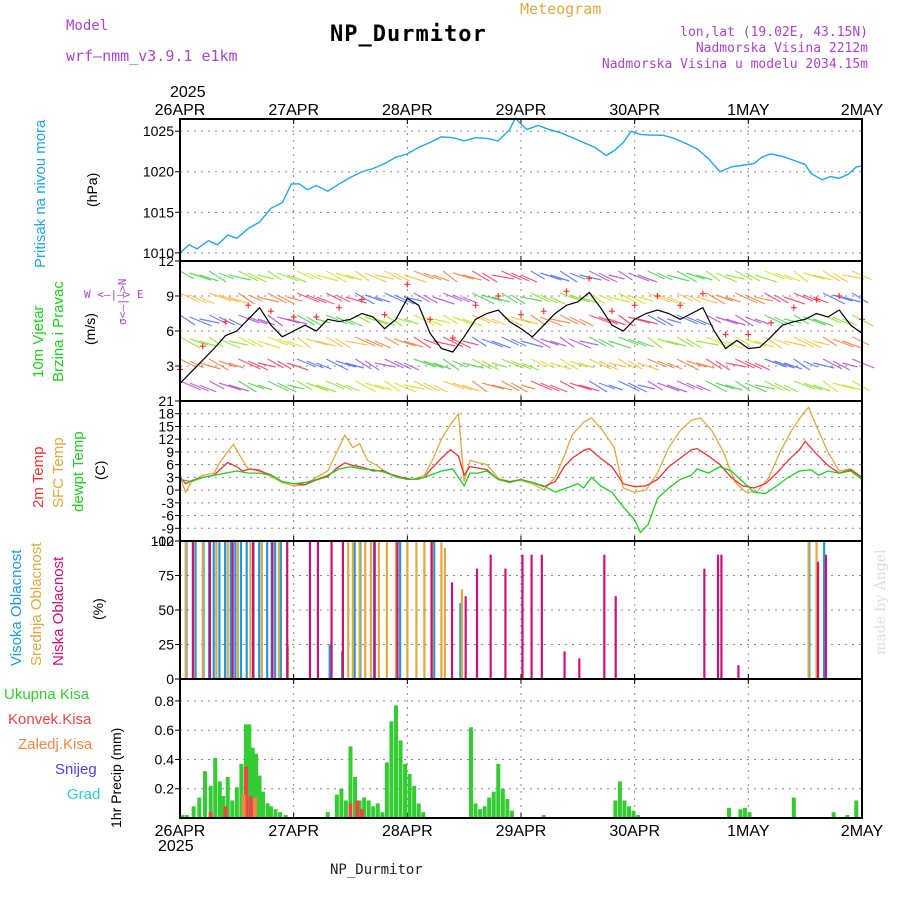  I want to click on x-tick-label-bottom: 30APR, so click(634, 831).